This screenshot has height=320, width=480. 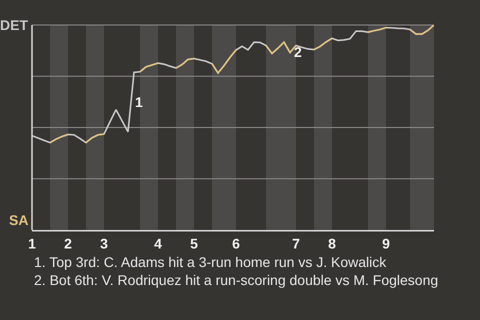 What do you see at coordinates (158, 243) in the screenshot?
I see `x-tick-label: 4` at bounding box center [158, 243].